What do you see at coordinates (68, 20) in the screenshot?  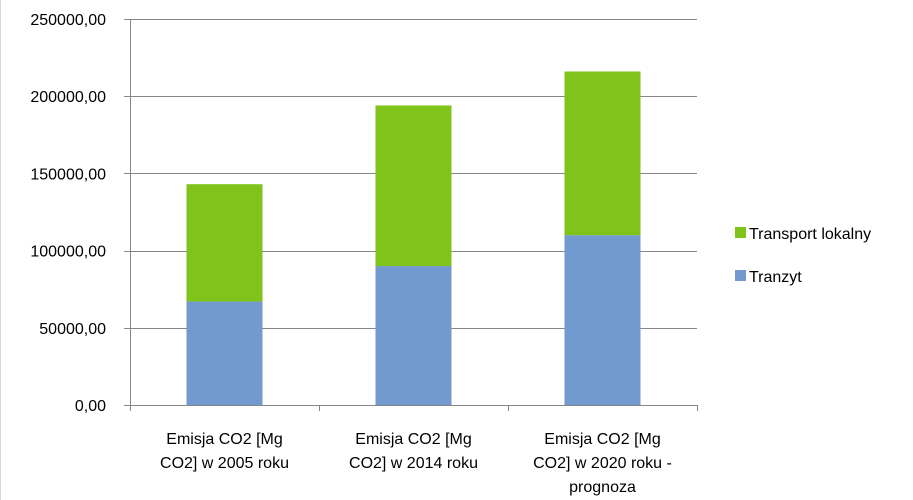 I see `y-tick-label: 250000,00` at bounding box center [68, 20].